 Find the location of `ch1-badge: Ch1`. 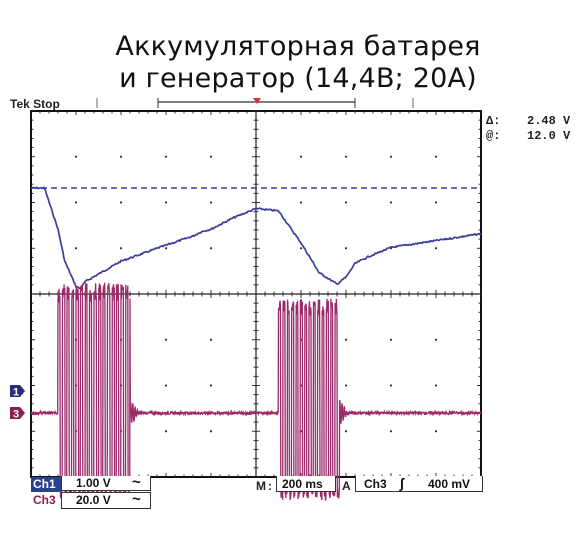

ch1-badge: Ch1 is located at coordinates (46, 484).